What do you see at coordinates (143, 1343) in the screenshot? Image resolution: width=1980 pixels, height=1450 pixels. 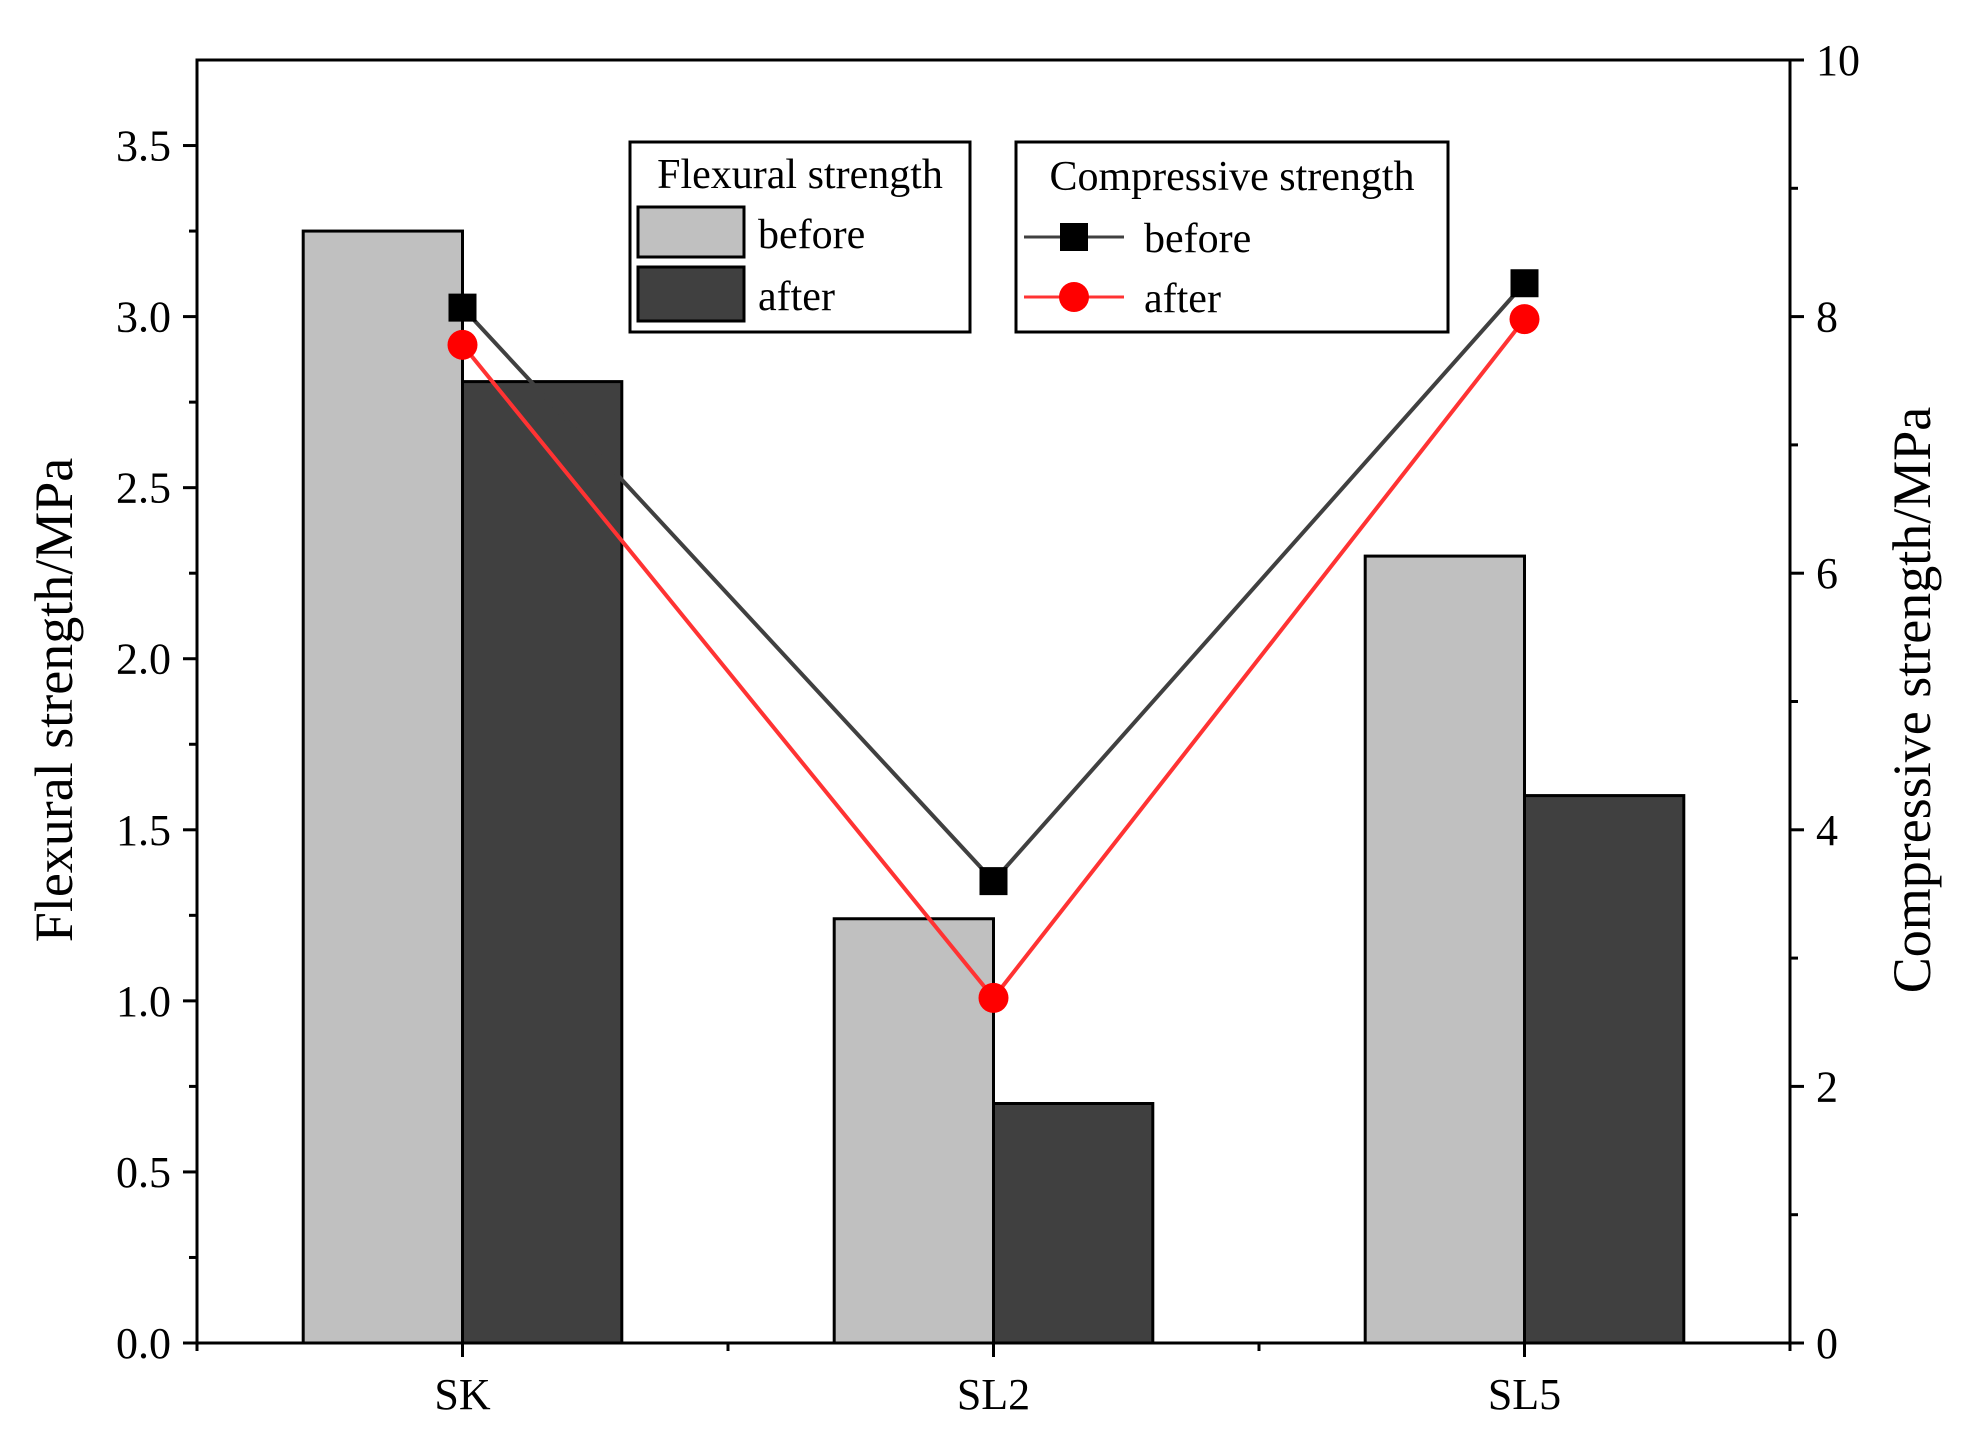 I see `left-tick-label: 0.0` at bounding box center [143, 1343].